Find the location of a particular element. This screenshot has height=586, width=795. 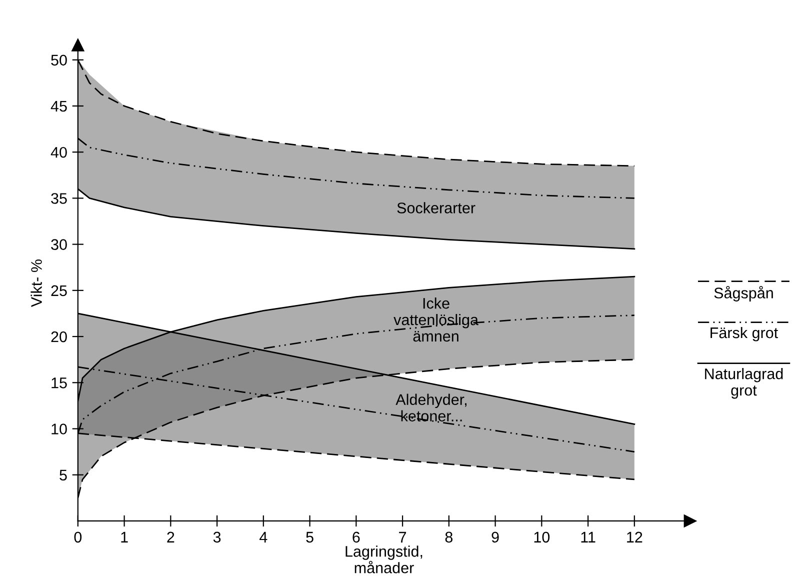

x-axis-title: Lagringstid, månader is located at coordinates (384, 560).